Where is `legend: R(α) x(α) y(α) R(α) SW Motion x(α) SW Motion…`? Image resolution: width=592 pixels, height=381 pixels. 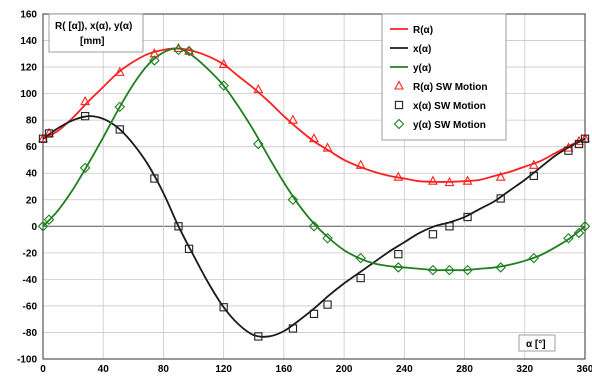
legend: R(α) x(α) y(α) R(α) SW Motion x(α) SW Motion… is located at coordinates (444, 77).